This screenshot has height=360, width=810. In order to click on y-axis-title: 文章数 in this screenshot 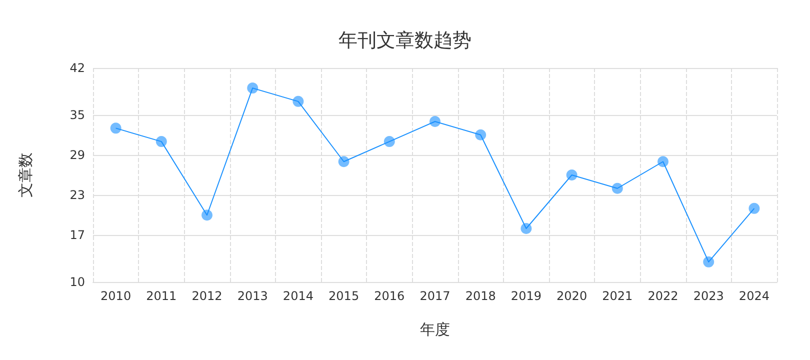, I will do `click(25, 175)`.